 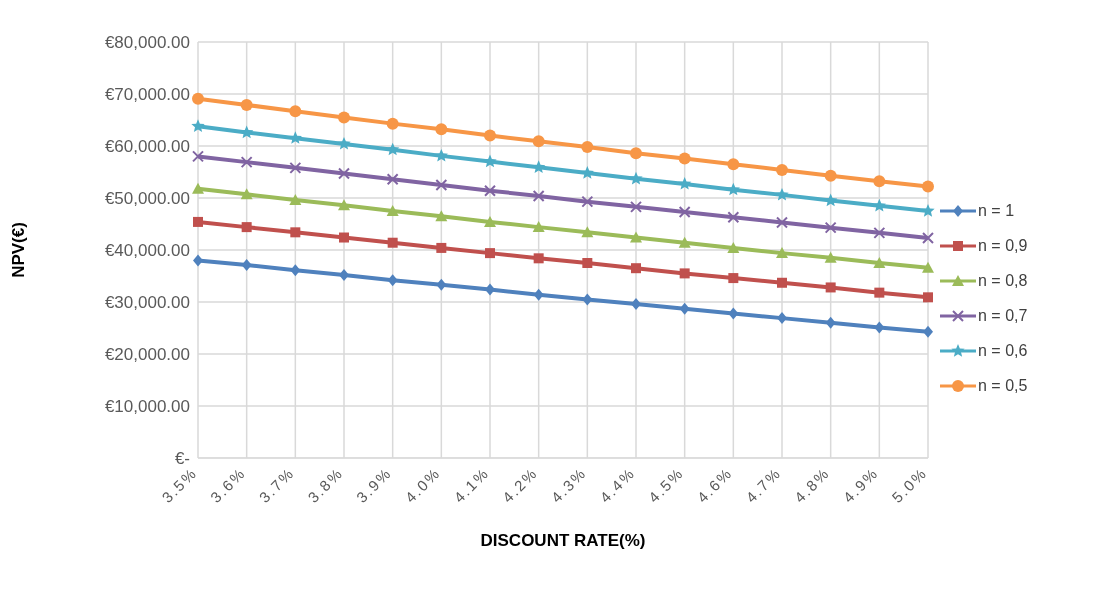 I want to click on y-tick-label: €70,000.00, so click(x=147, y=95).